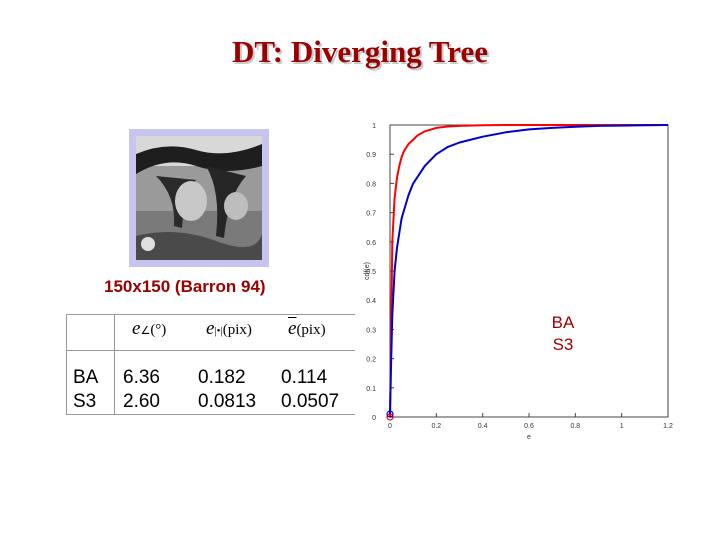 The image size is (720, 540). Describe the element at coordinates (371, 272) in the screenshot. I see `y-tick-label: 0.5` at that location.